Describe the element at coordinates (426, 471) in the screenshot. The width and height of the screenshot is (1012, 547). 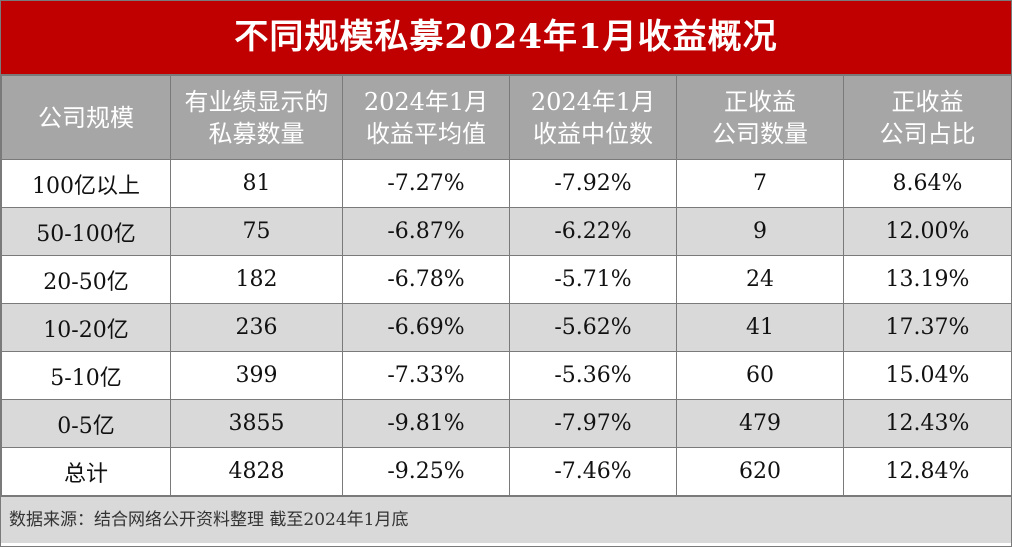
I see `cell-average-return: -9.25%` at that location.